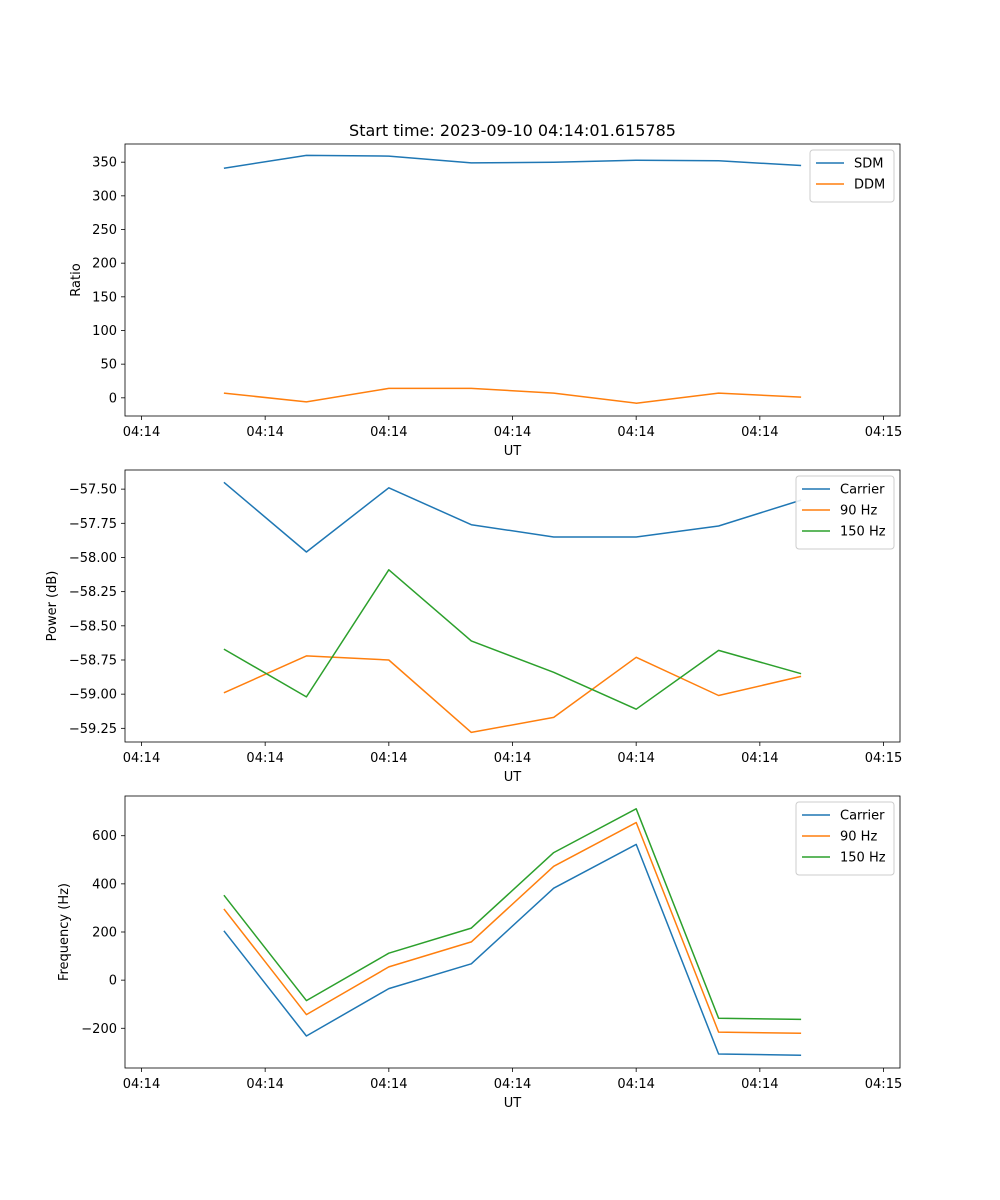 The image size is (1000, 1200). I want to click on y-tick-label: −58.25, so click(93, 592).